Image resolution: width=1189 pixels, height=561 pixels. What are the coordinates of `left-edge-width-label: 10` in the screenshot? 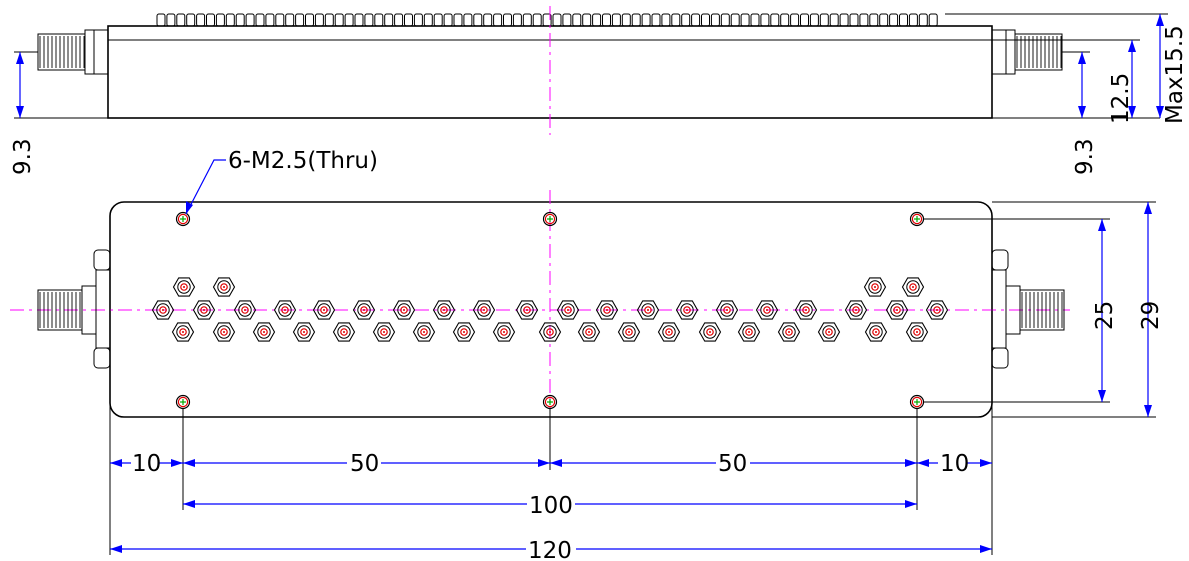 It's located at (146, 464).